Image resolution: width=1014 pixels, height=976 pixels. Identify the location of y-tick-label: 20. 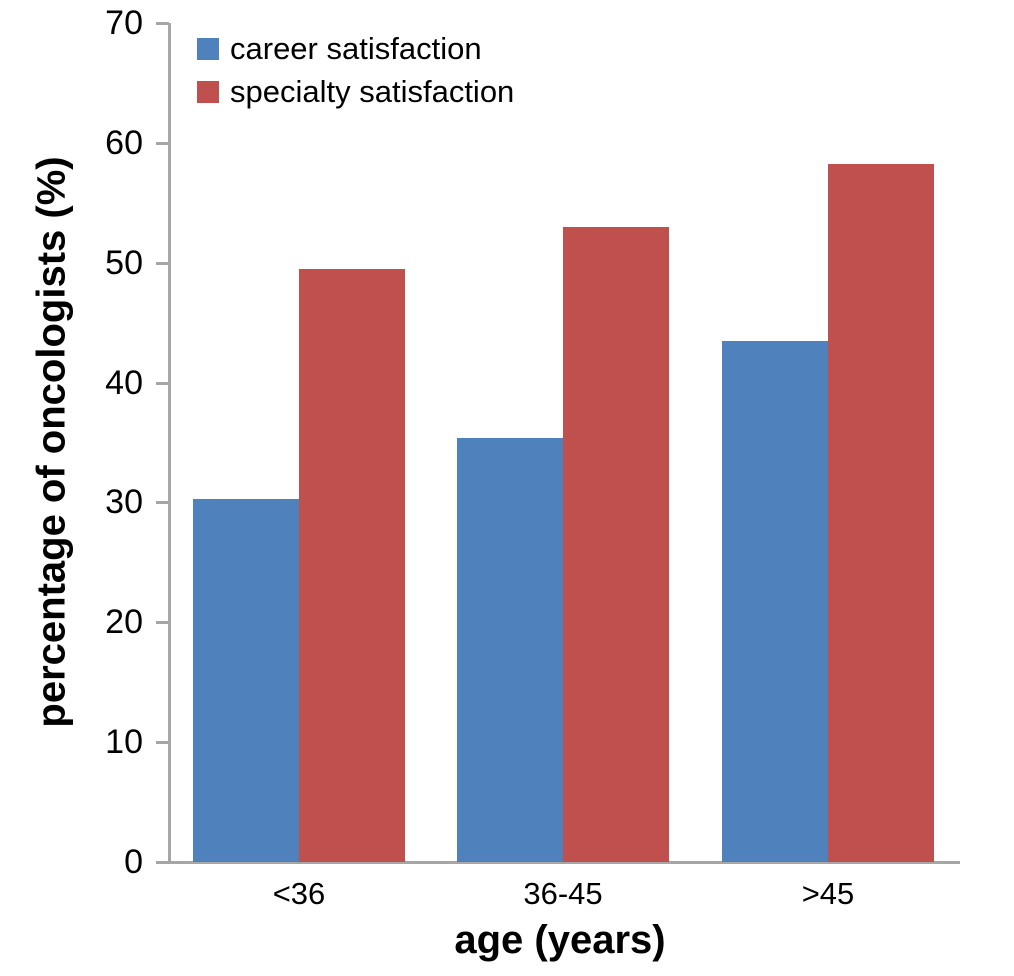
(124, 622).